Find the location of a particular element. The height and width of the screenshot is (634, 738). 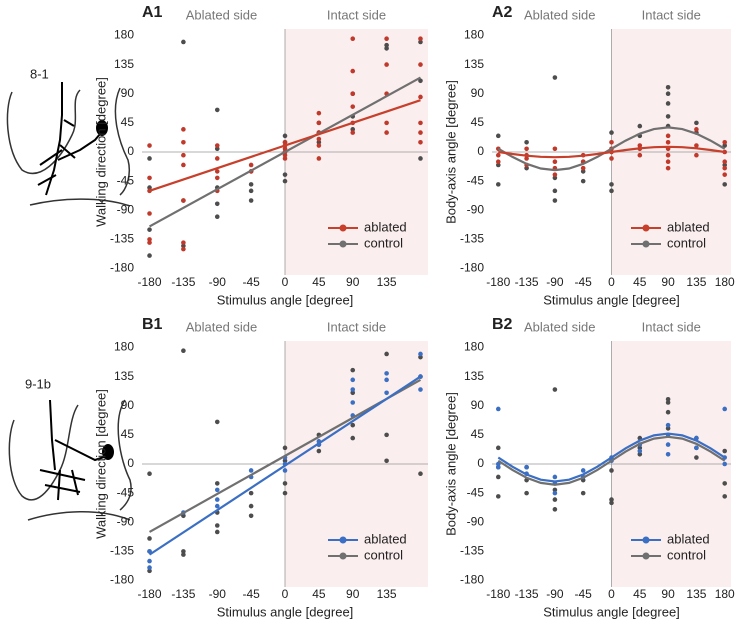

side-label: Intact side is located at coordinates (671, 14).